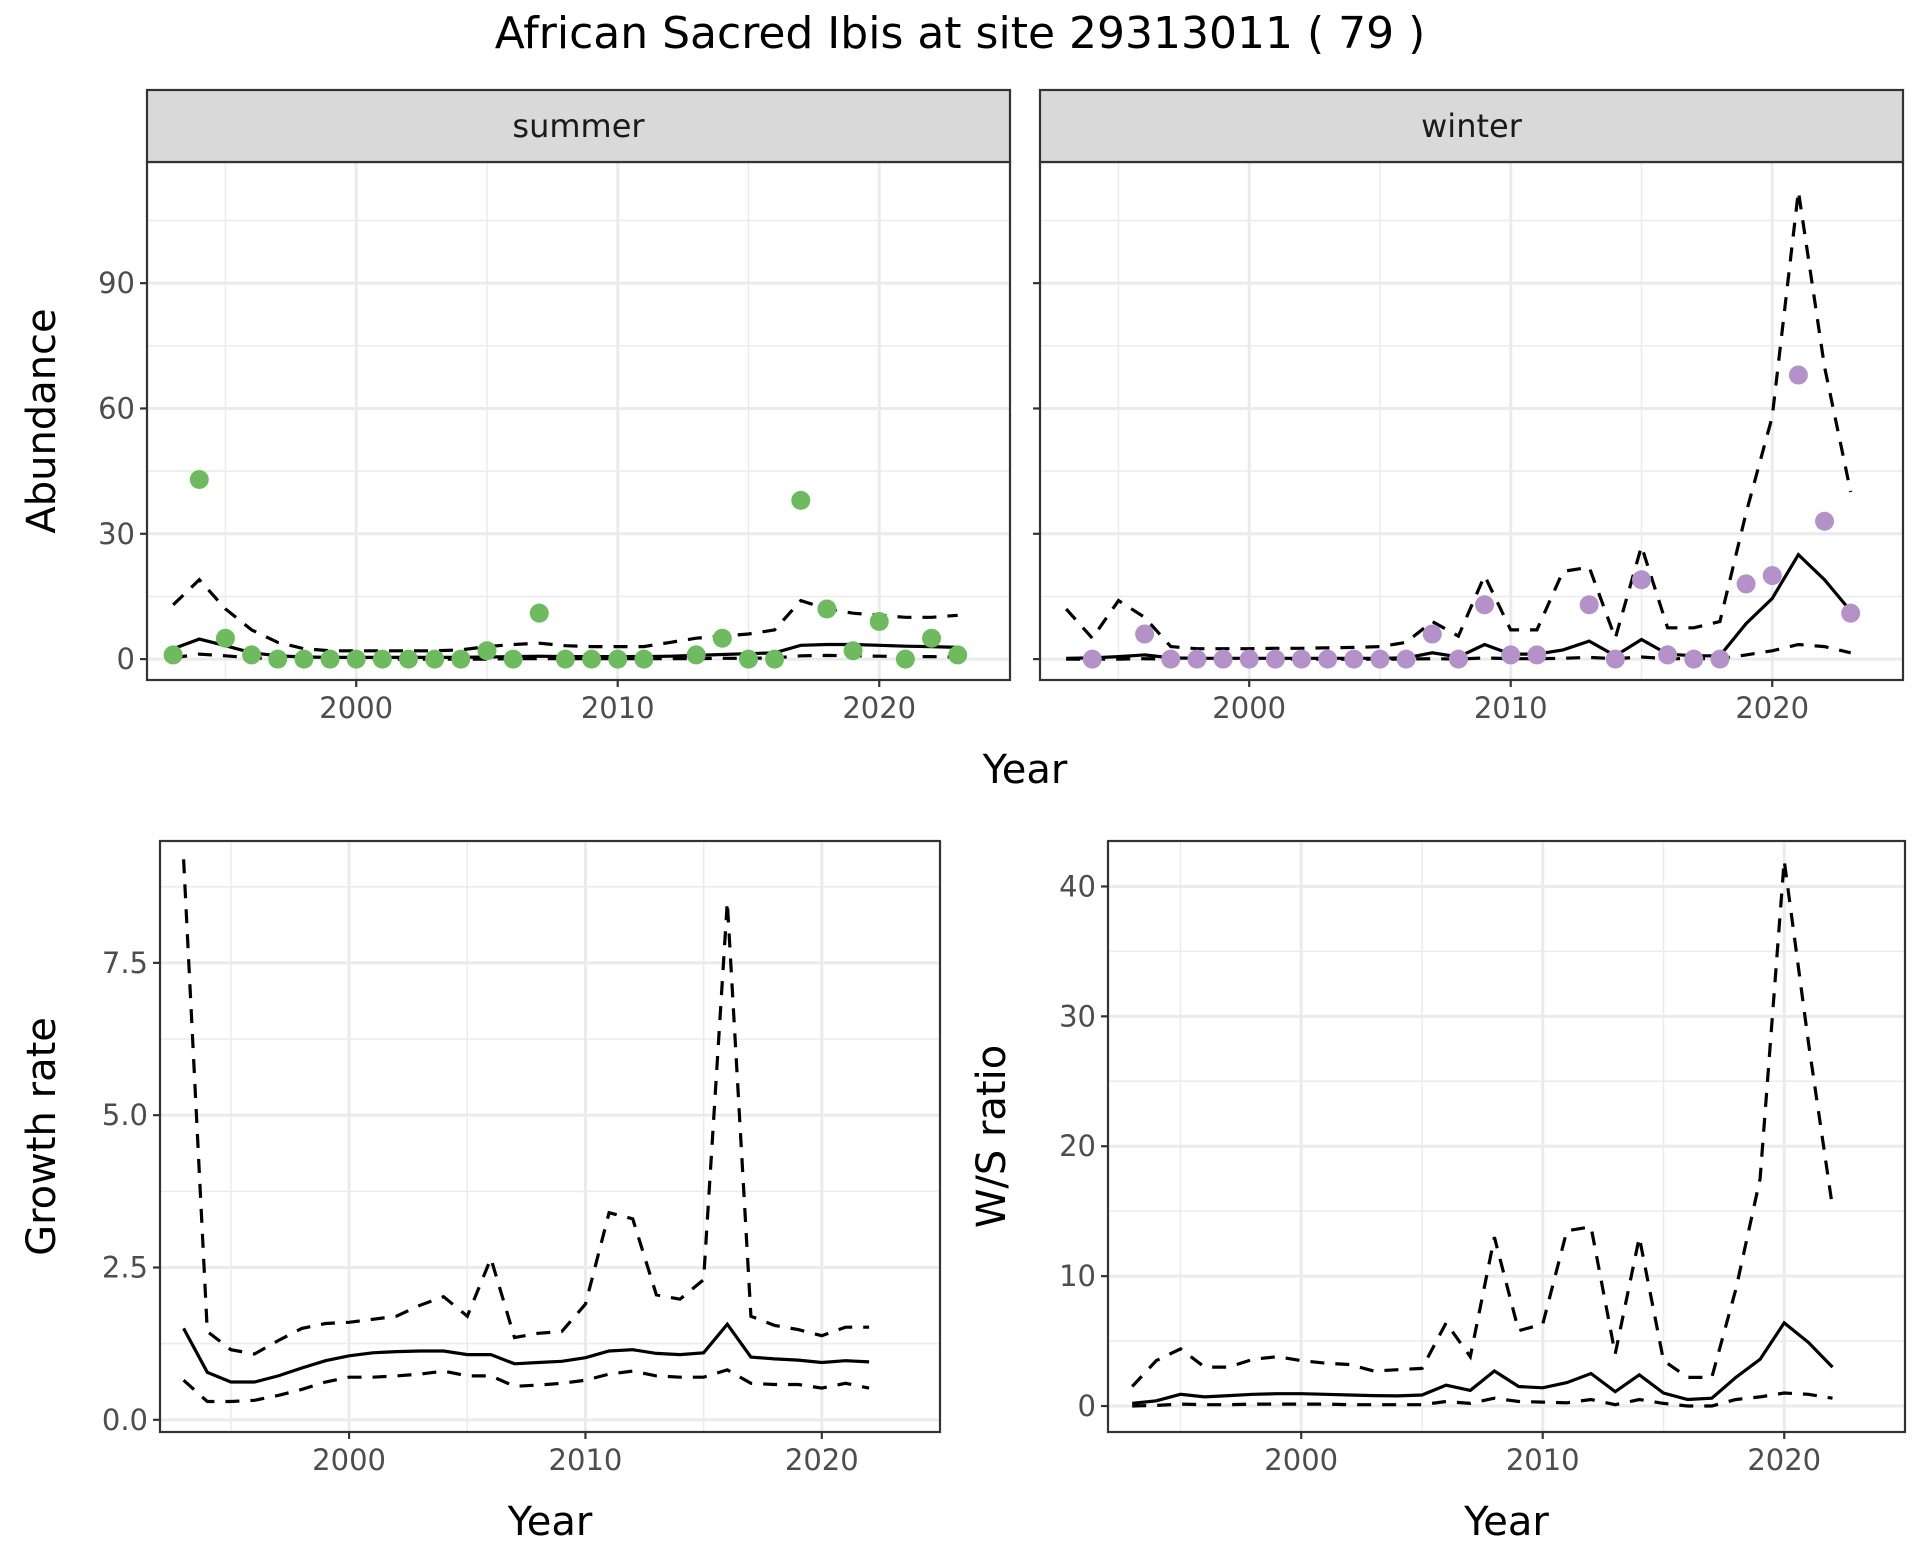 This screenshot has height=1560, width=1920. Describe the element at coordinates (1077, 886) in the screenshot. I see `y-tick-label: 40` at that location.